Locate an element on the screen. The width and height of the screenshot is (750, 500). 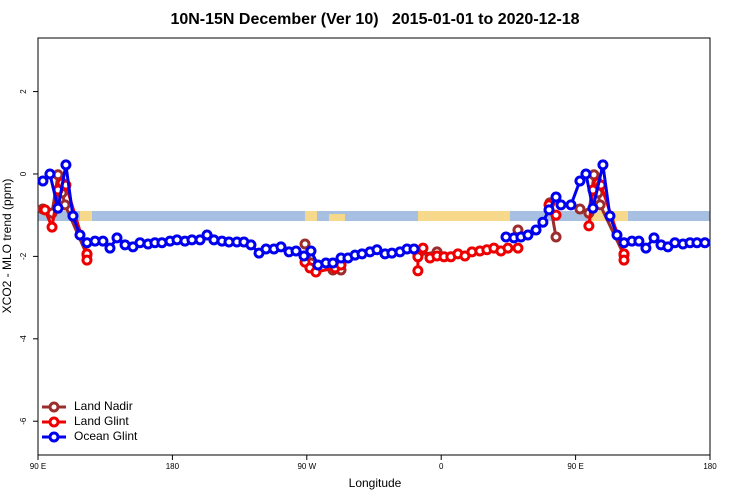
y-tick-label: 0 is located at coordinates (23, 173).